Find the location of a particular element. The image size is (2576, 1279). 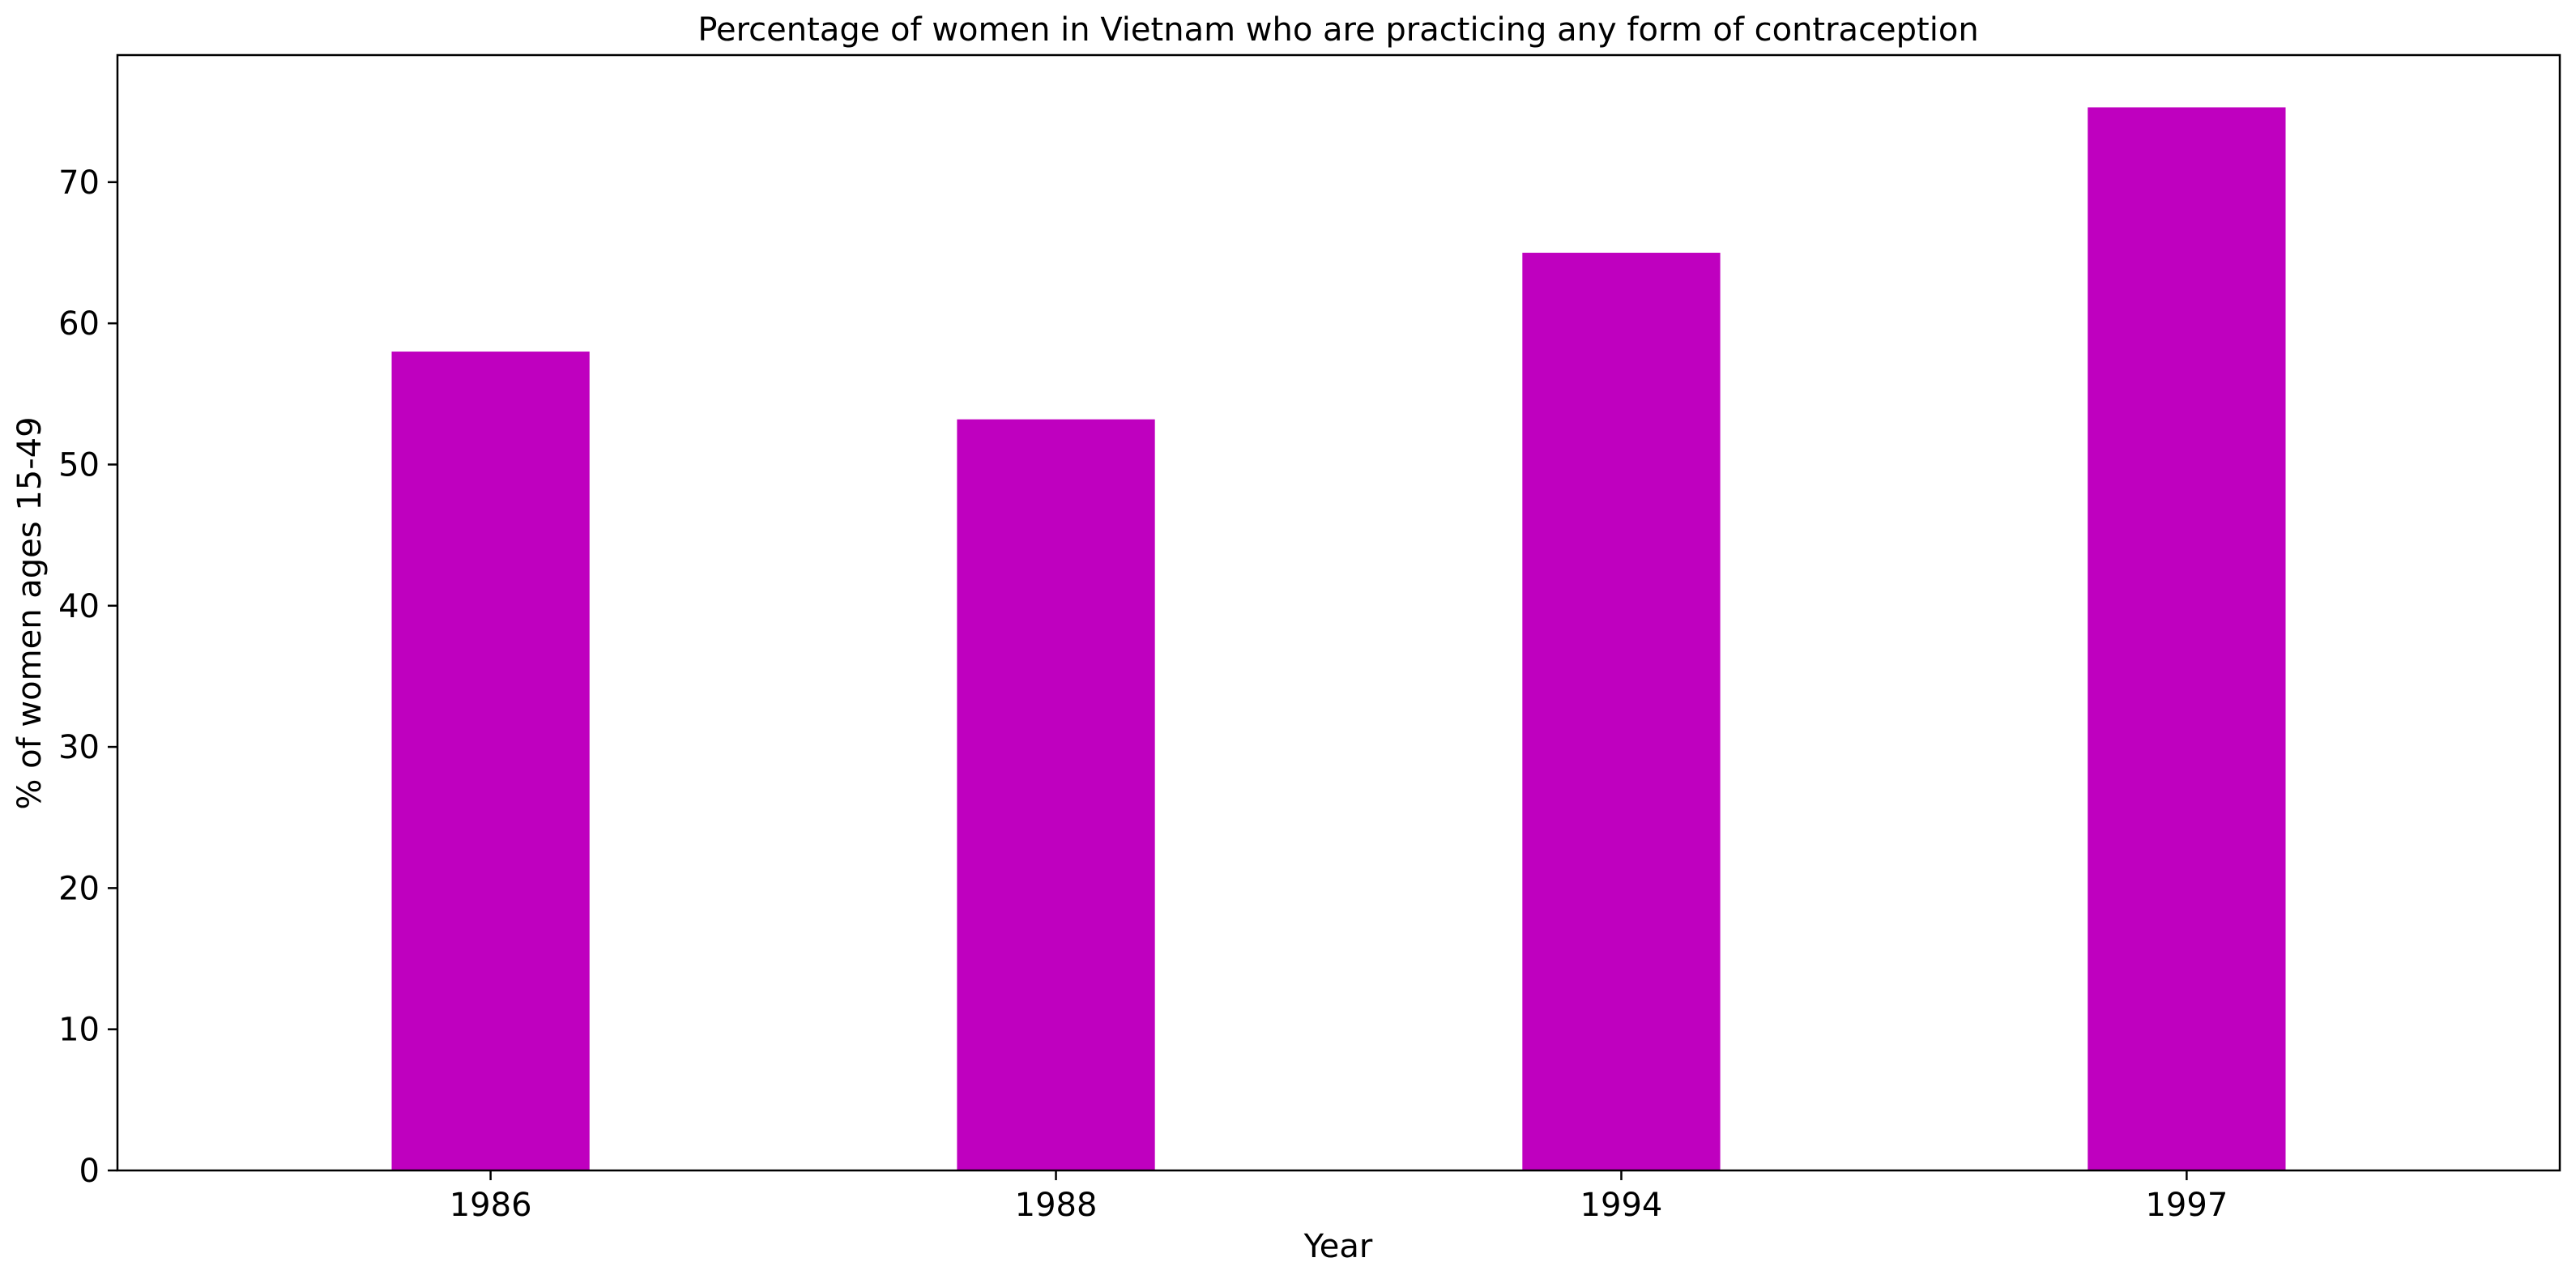

y-tick-label: 60 is located at coordinates (79, 324).